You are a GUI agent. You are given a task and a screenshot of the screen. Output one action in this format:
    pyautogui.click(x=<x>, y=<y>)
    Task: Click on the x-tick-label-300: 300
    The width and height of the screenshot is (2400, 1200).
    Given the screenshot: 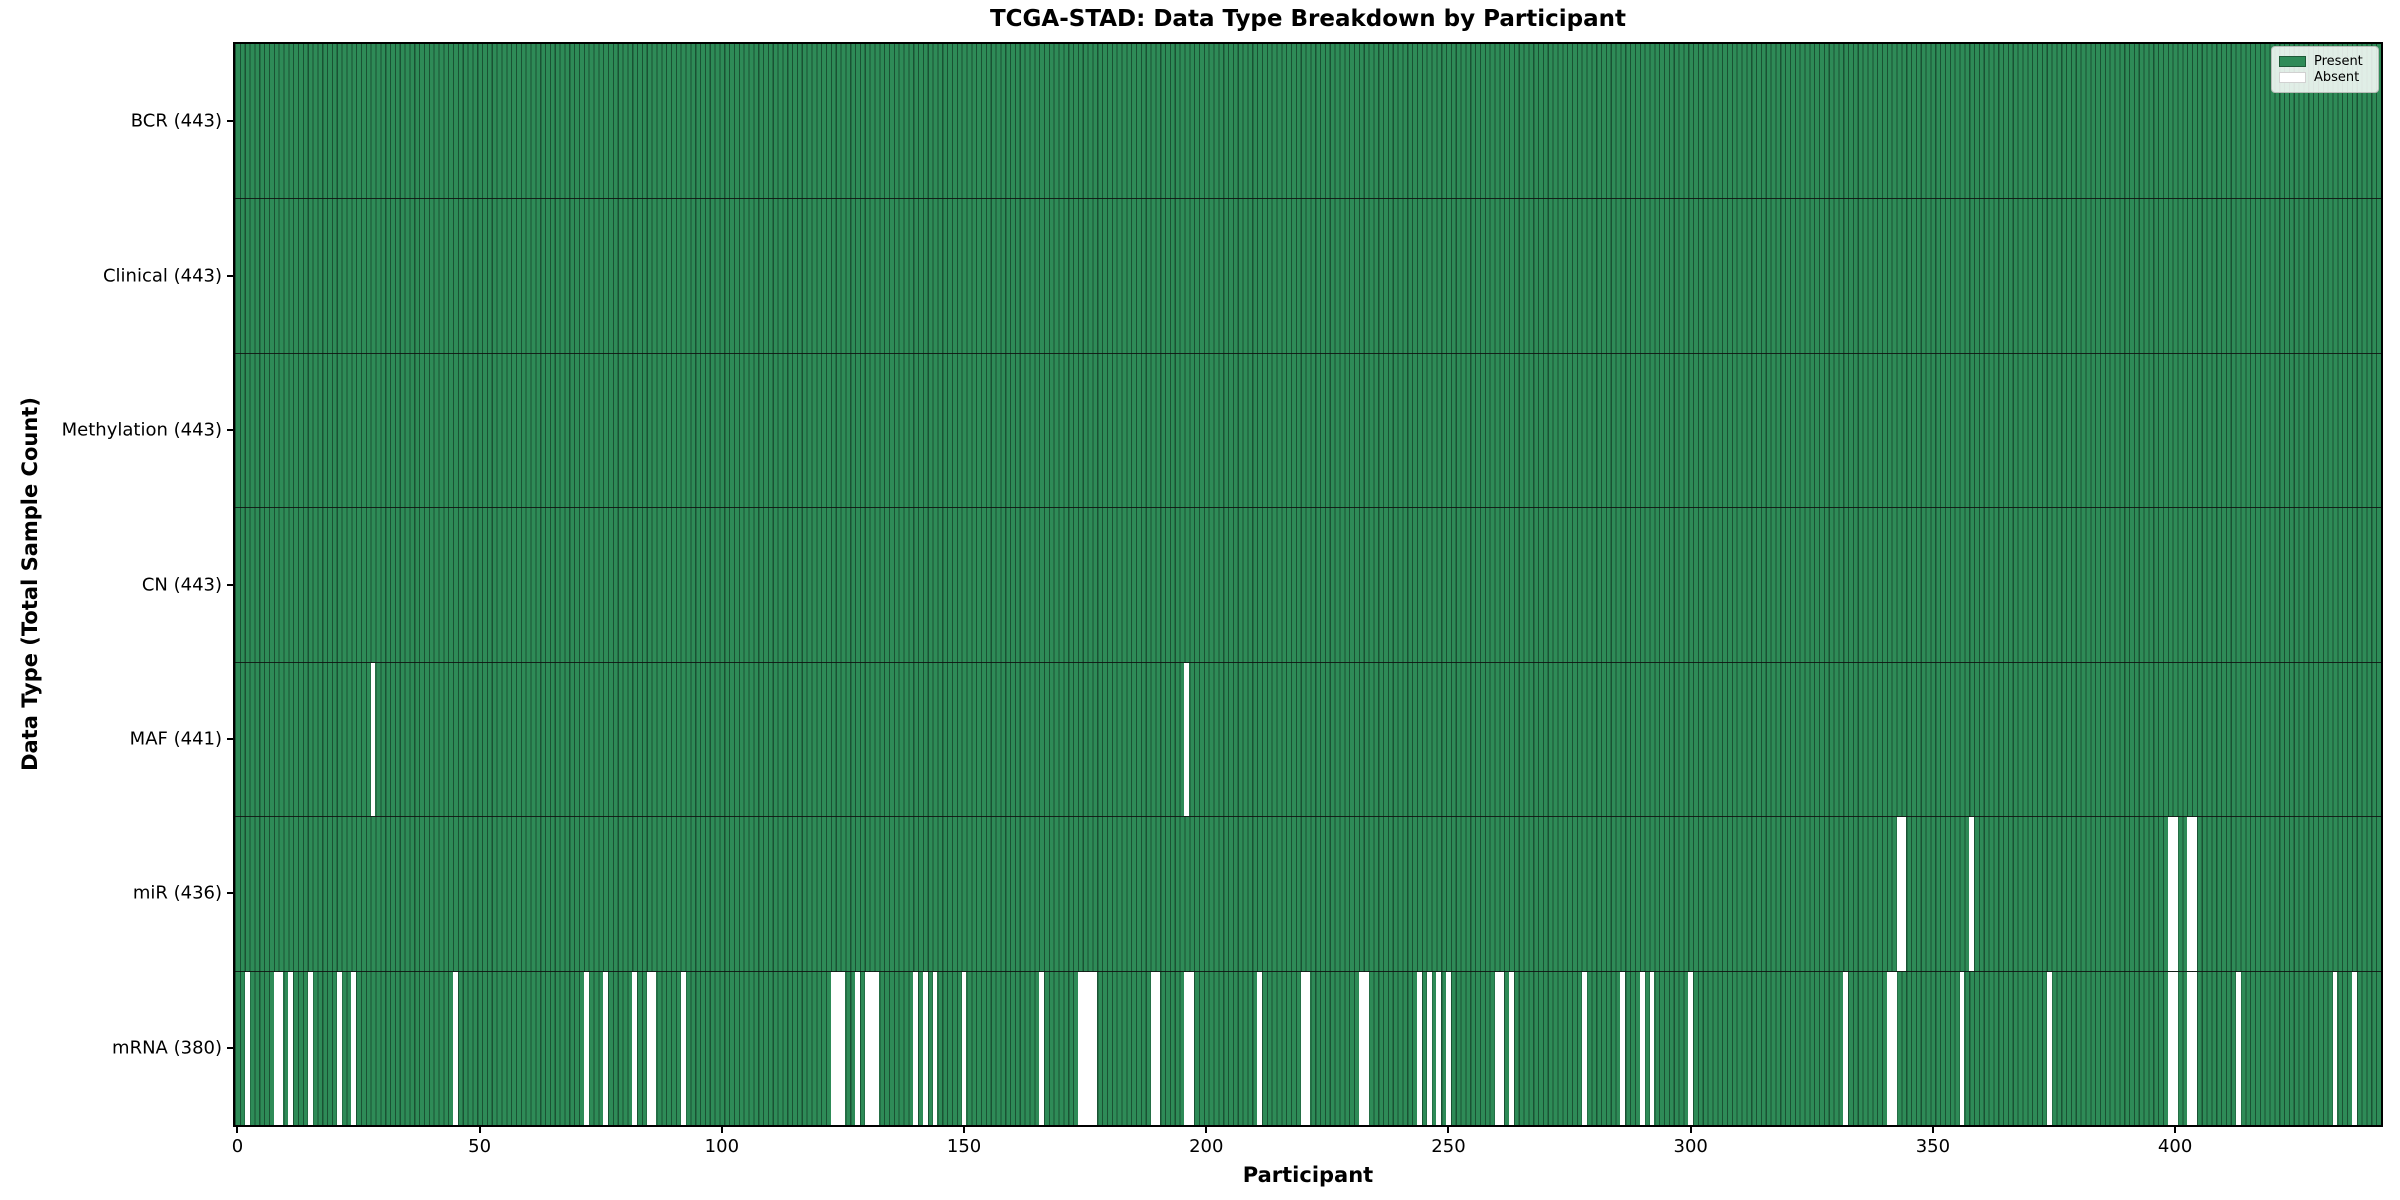 What is the action you would take?
    pyautogui.click(x=1690, y=1146)
    